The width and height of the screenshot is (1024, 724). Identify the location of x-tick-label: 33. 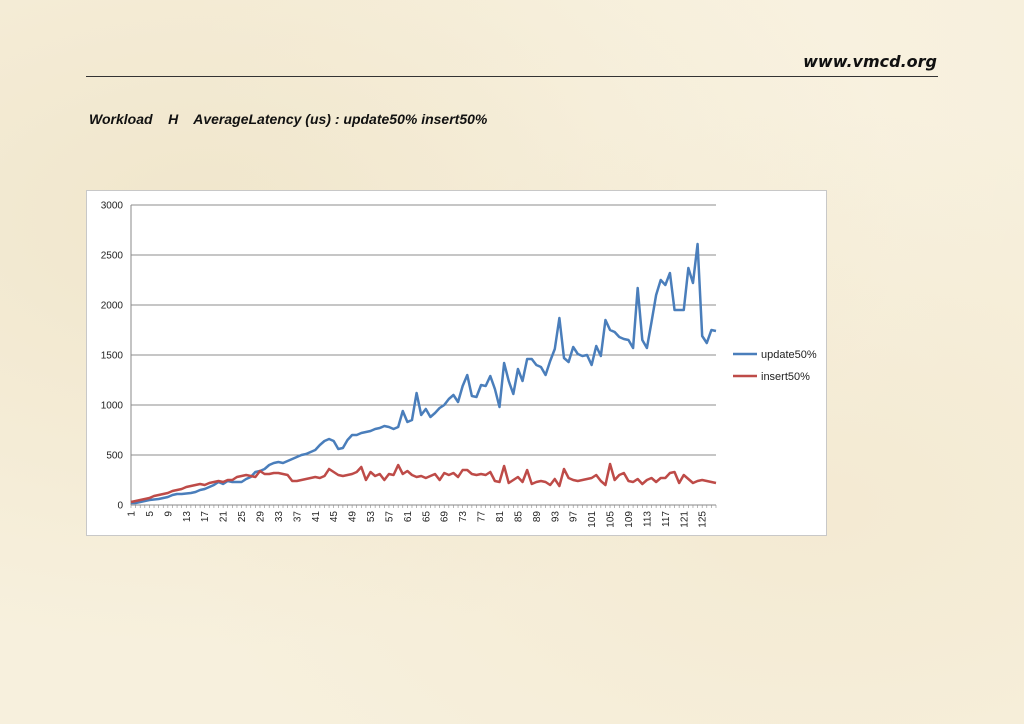
(279, 517).